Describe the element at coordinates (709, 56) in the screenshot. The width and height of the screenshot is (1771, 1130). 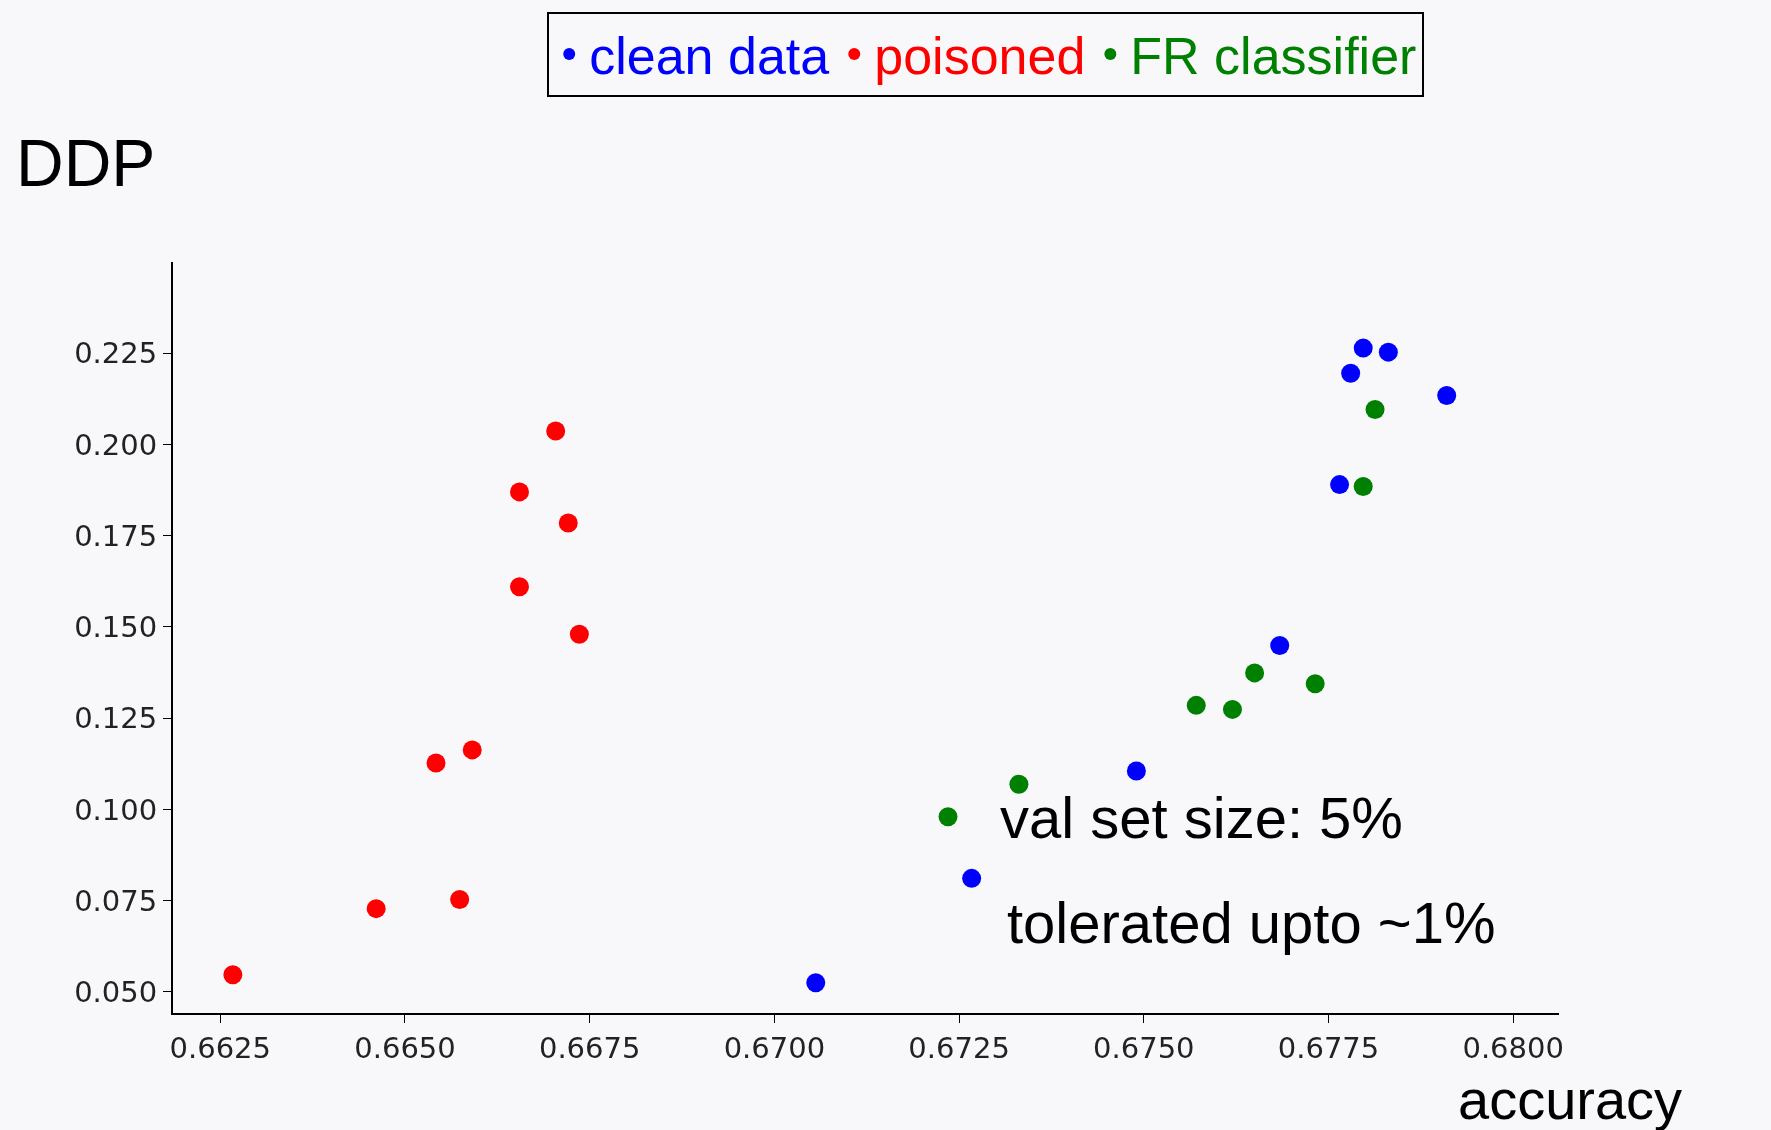
I see `legend-label: clean data` at that location.